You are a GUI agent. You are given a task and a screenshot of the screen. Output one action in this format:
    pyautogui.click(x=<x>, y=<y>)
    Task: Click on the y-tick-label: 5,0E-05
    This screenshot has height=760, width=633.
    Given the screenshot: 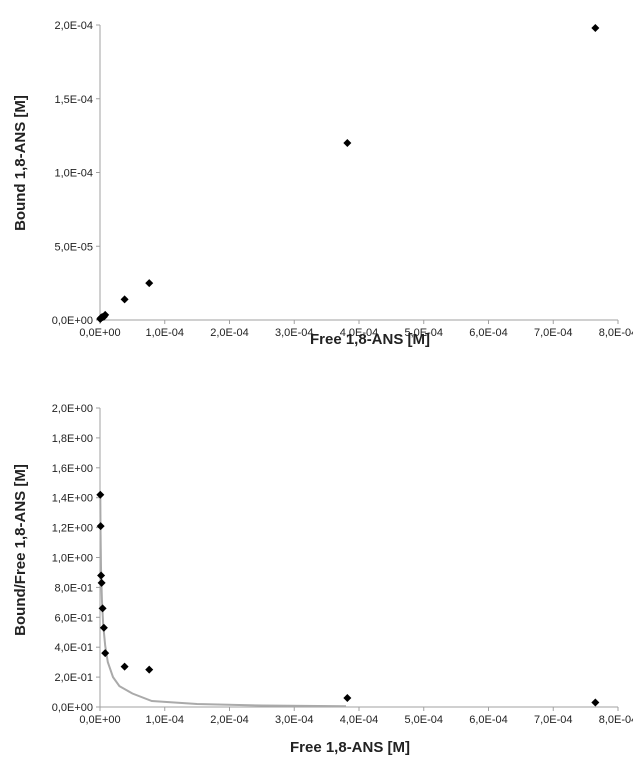 What is the action you would take?
    pyautogui.click(x=73, y=247)
    